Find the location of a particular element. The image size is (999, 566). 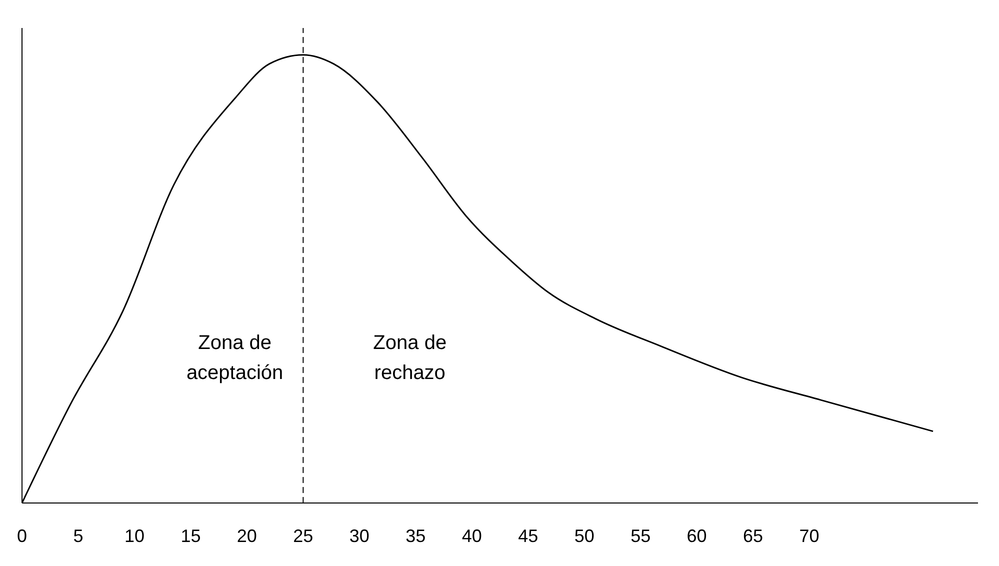

x-tick-label: 25 is located at coordinates (303, 536).